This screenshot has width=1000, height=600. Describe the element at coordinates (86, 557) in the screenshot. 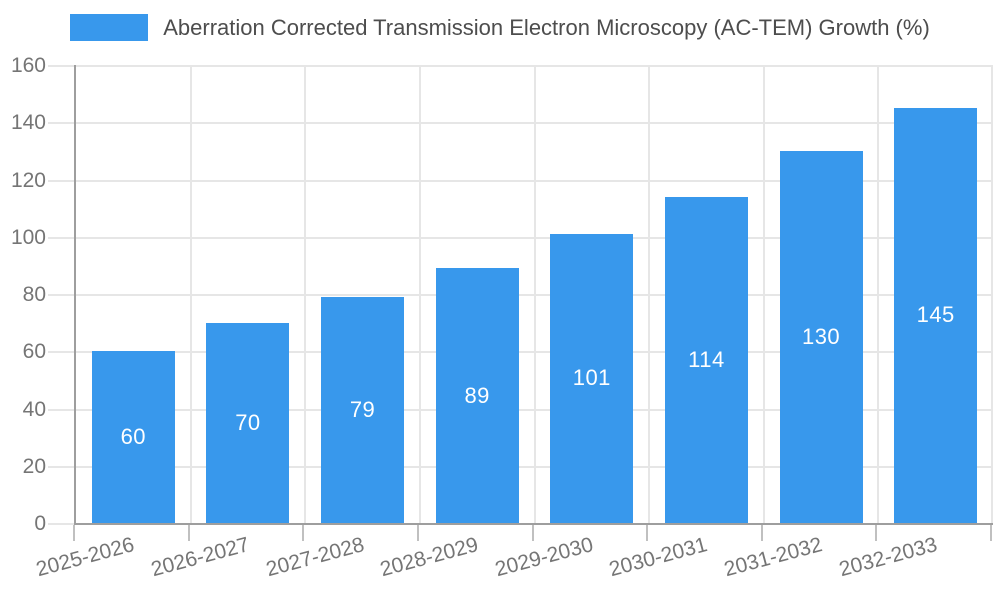

I see `x-axis-tick-label: 2025-2026` at that location.